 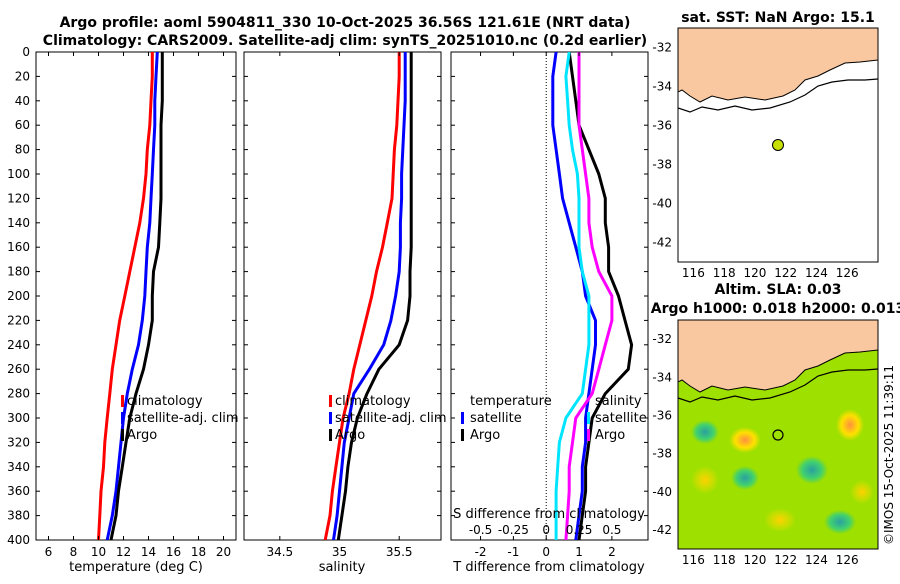 I want to click on temperature-xlabel: temperature (deg C), so click(x=136, y=567).